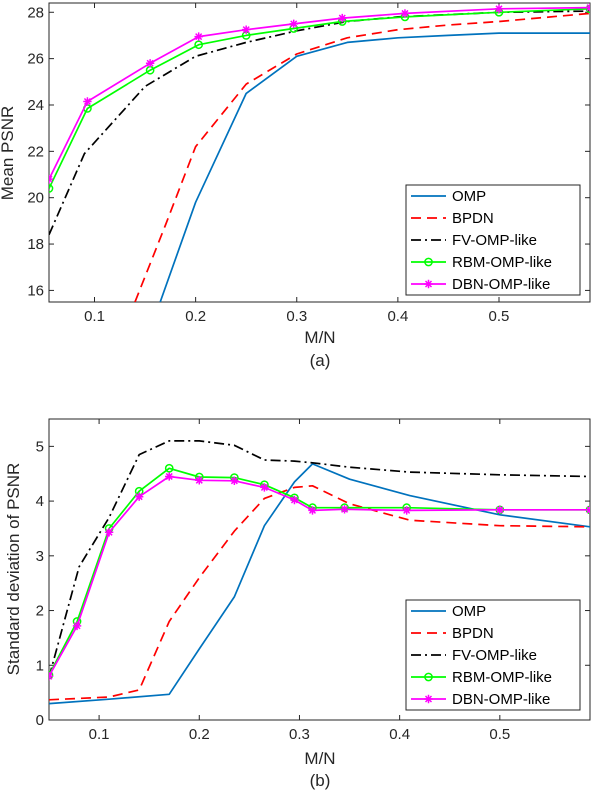  What do you see at coordinates (40, 665) in the screenshot?
I see `y-tick-label: 1` at bounding box center [40, 665].